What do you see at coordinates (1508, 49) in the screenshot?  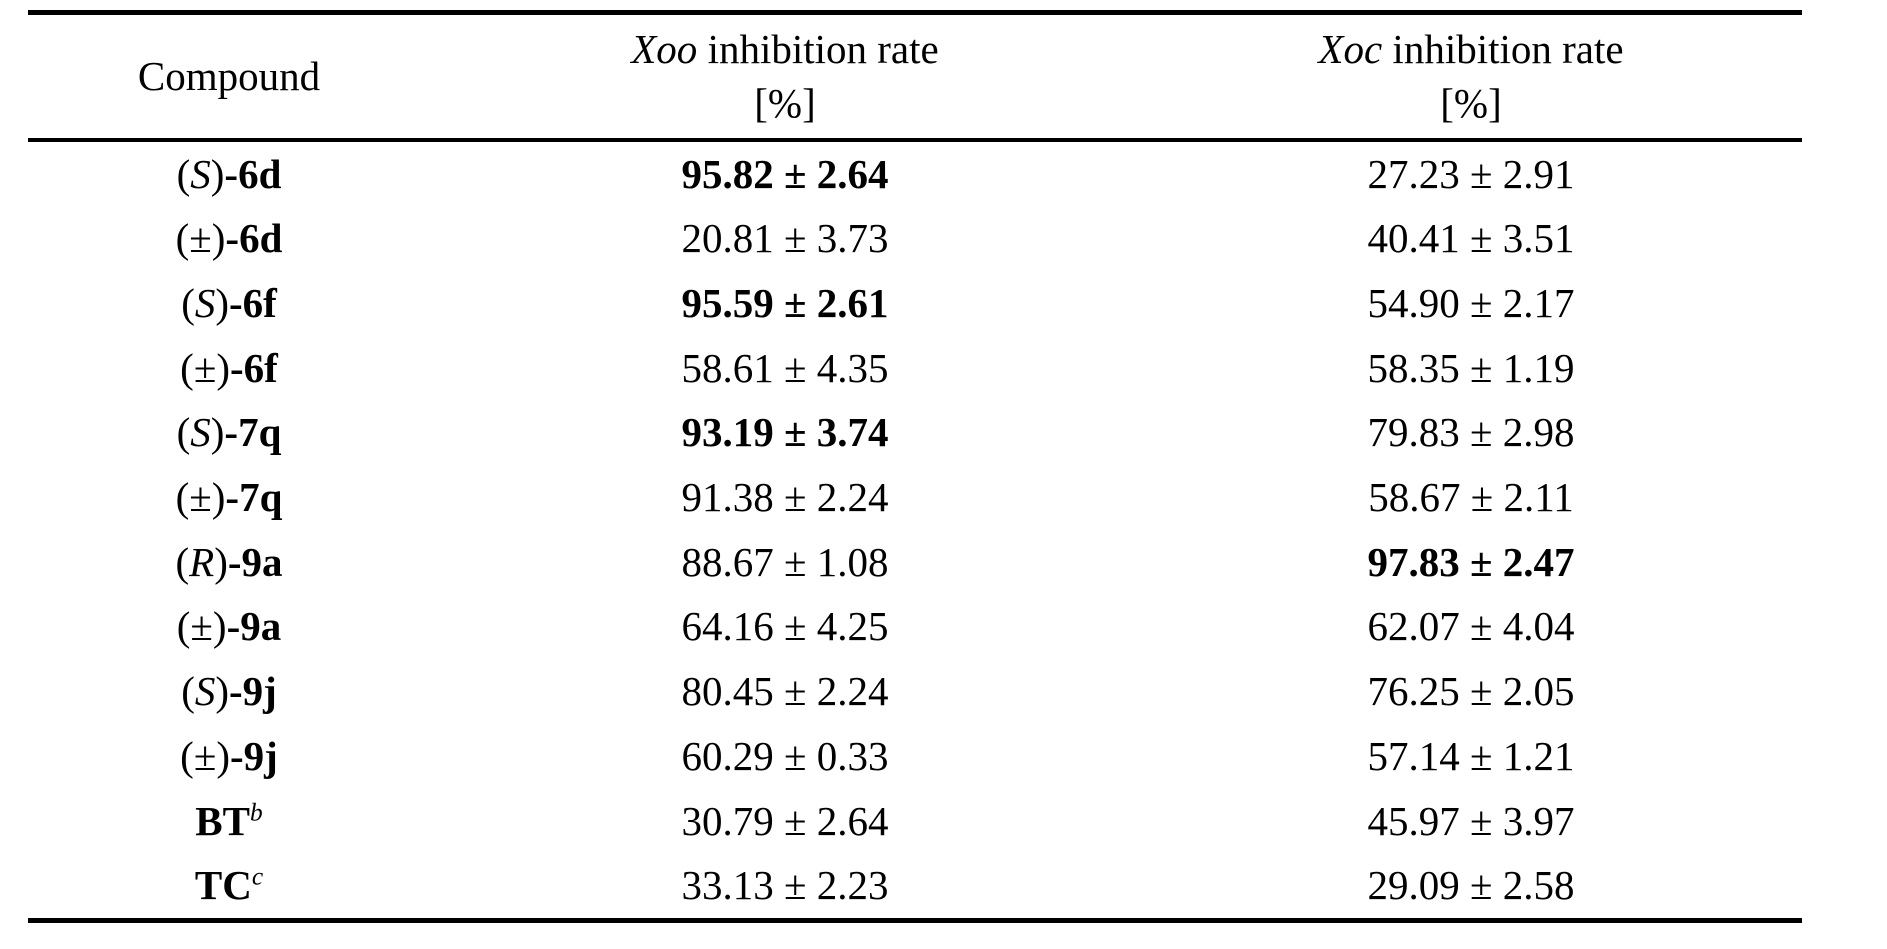 I see `xoc-rest: inhibition rate` at bounding box center [1508, 49].